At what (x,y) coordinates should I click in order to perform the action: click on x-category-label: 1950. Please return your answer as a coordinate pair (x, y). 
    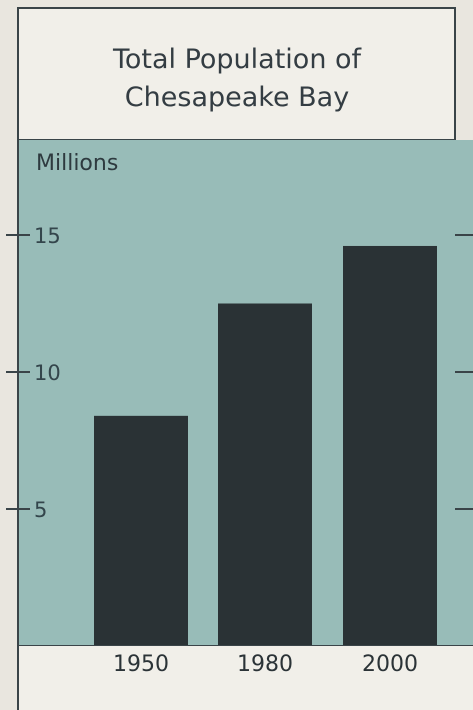
    Looking at the image, I should click on (141, 664).